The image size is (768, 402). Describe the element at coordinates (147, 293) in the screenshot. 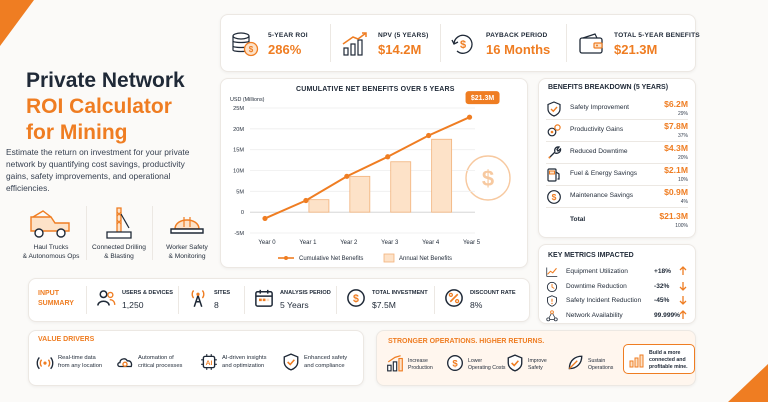

I see `input-label: USERS & DEVICES` at that location.